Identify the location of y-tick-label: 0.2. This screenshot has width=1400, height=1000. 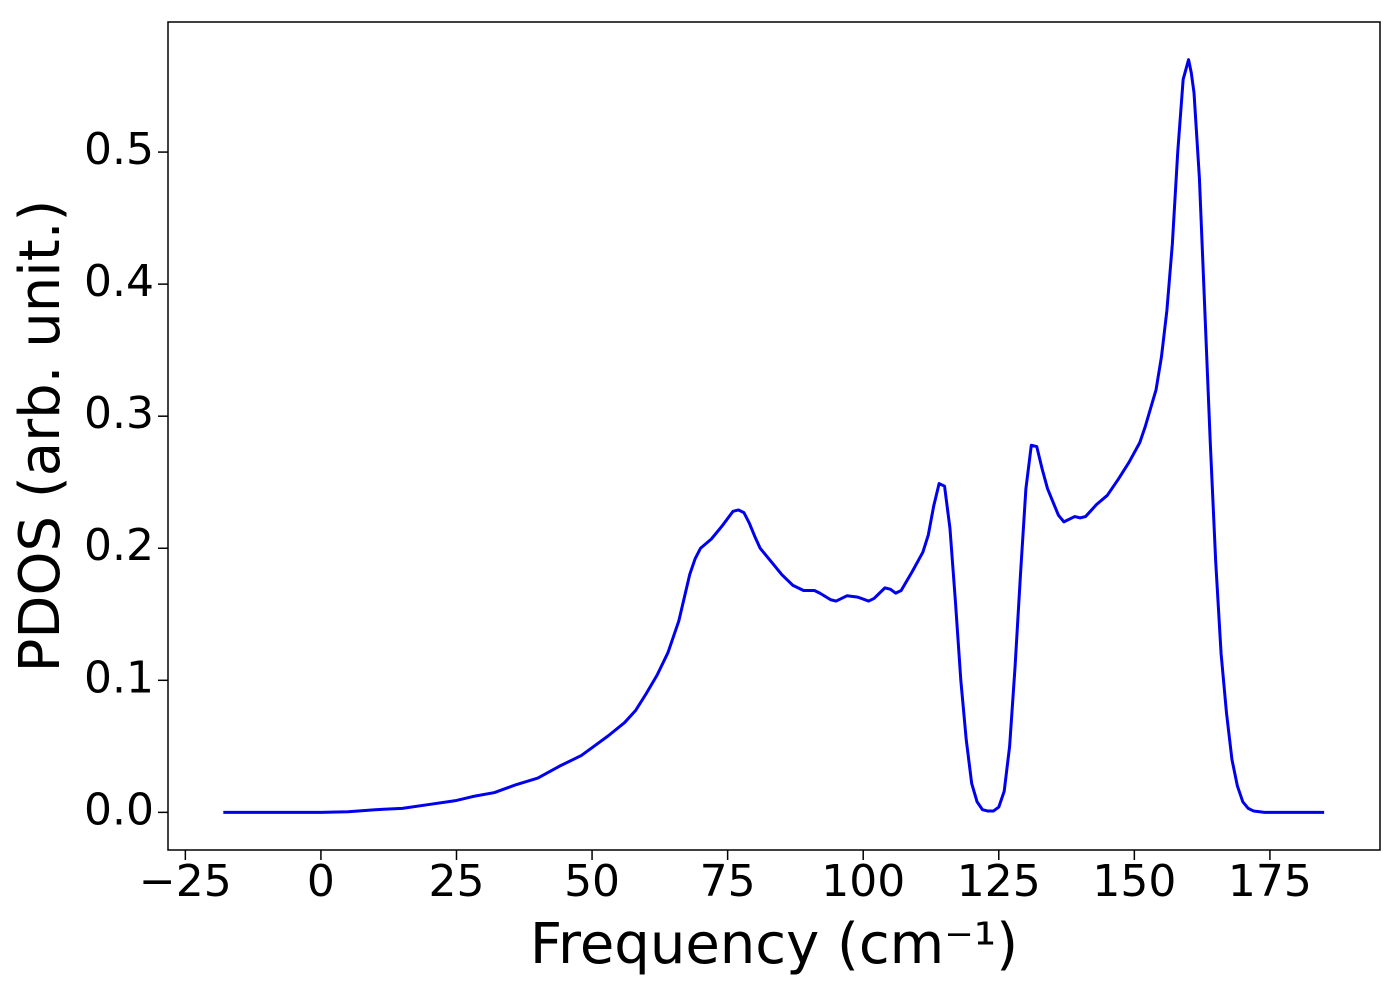
(119, 545).